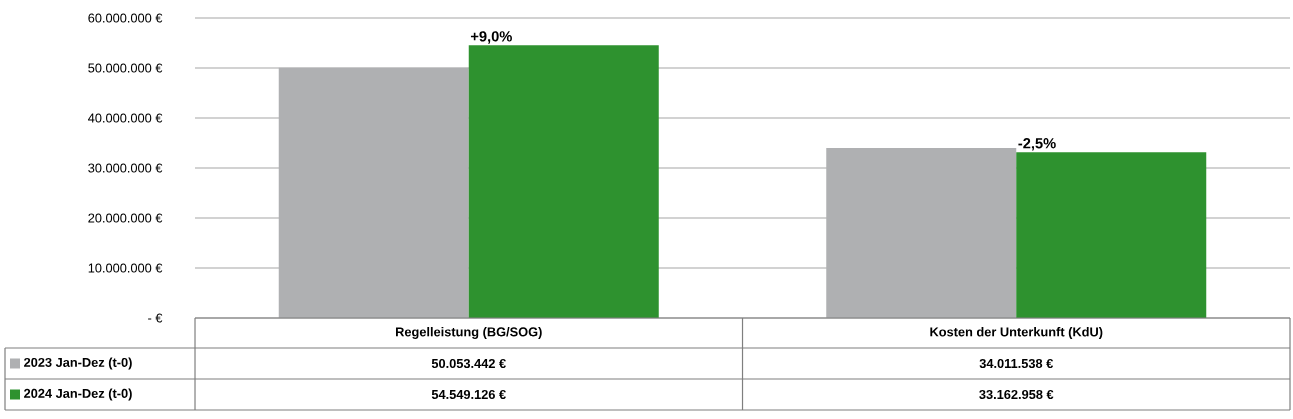 The height and width of the screenshot is (419, 1293). What do you see at coordinates (125, 268) in the screenshot?
I see `y-tick-label: 10.000.000 €` at bounding box center [125, 268].